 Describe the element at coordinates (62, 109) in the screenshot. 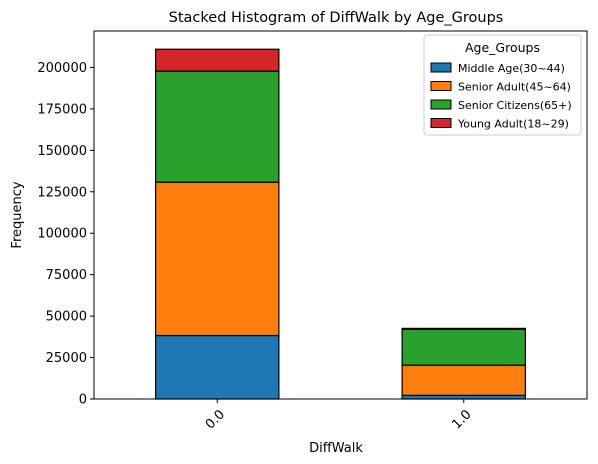

I see `y-tick-label: 175000` at that location.